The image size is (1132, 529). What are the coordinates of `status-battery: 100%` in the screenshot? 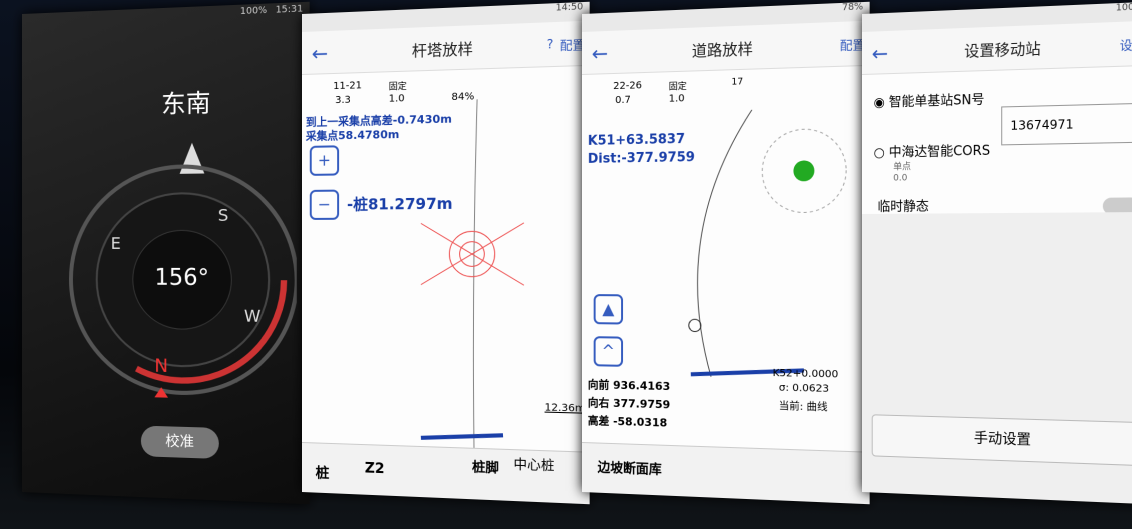 It's located at (253, 11).